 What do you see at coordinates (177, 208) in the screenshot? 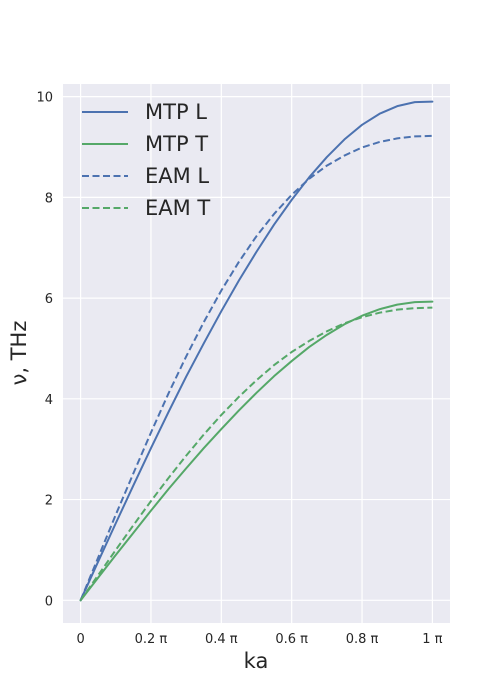
I see `legend-label: EAM T` at bounding box center [177, 208].